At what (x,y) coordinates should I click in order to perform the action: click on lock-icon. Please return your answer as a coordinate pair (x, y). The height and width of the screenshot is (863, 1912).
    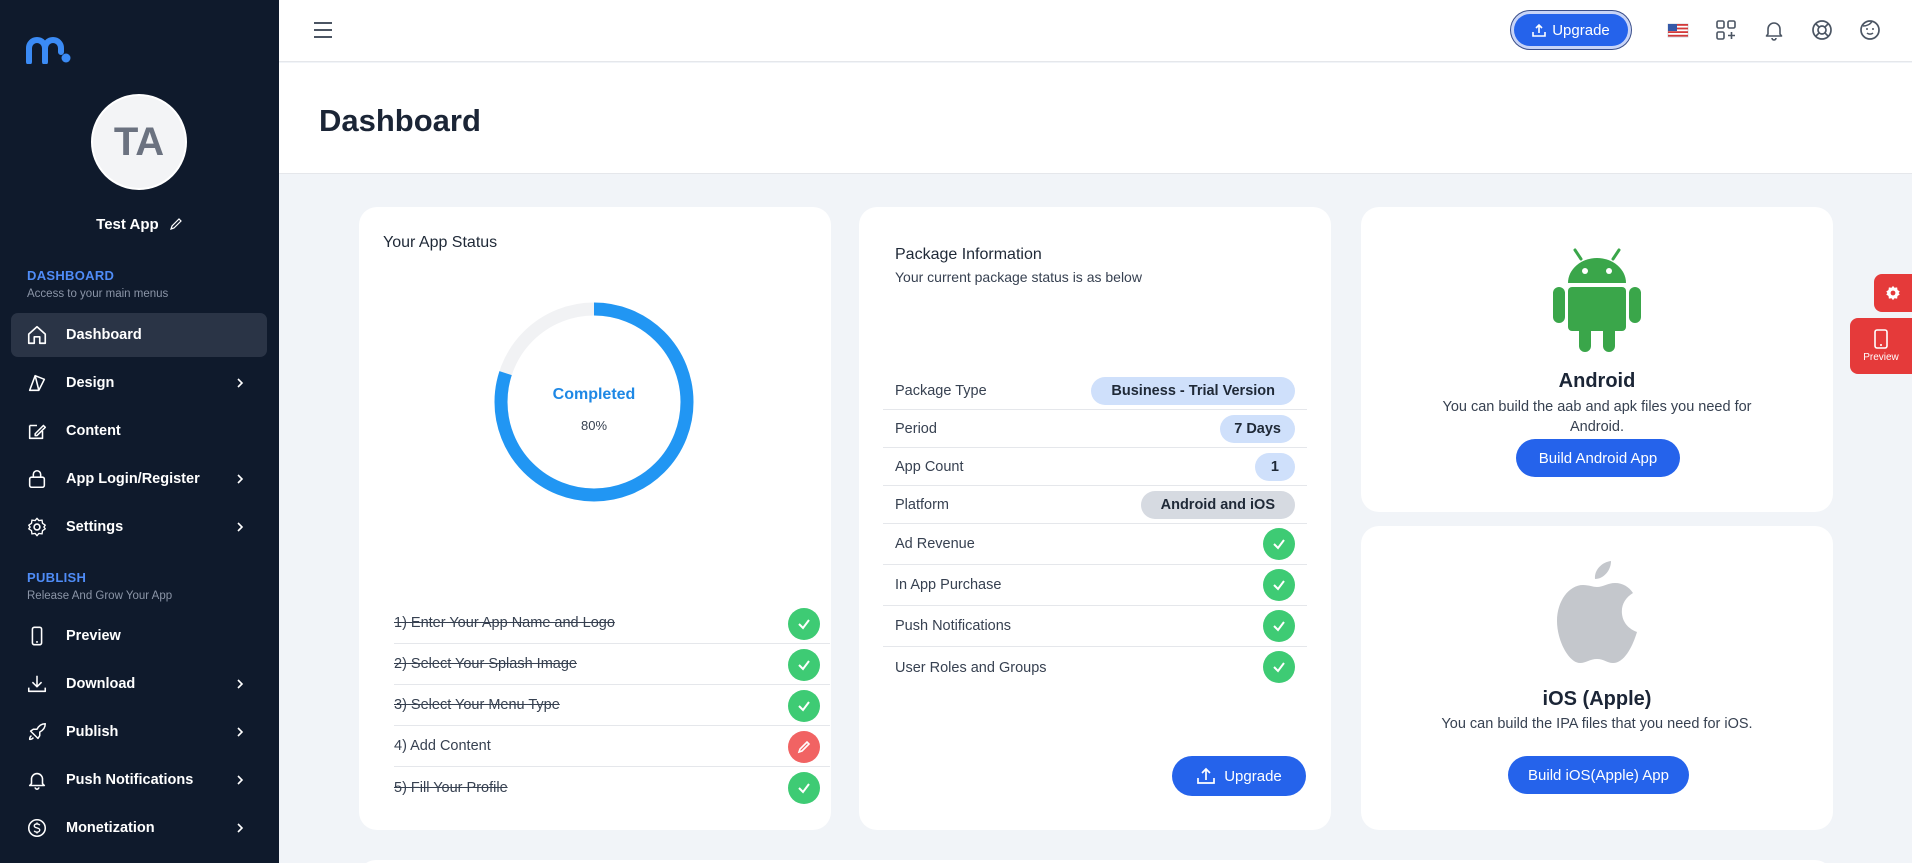
    Looking at the image, I should click on (37, 479).